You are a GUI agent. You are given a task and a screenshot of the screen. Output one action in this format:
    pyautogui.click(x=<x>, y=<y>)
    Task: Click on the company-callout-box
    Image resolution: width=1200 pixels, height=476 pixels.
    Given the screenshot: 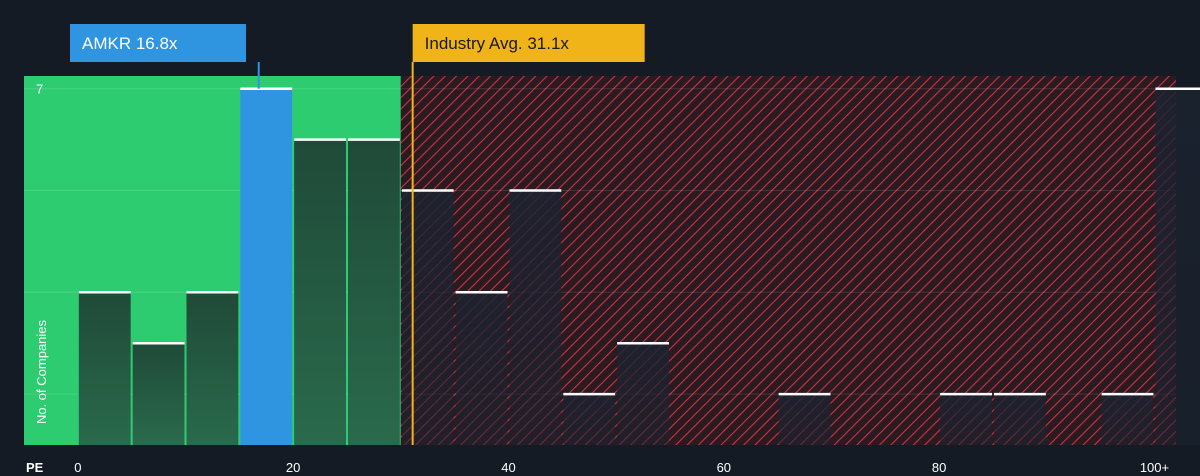 What is the action you would take?
    pyautogui.click(x=158, y=43)
    